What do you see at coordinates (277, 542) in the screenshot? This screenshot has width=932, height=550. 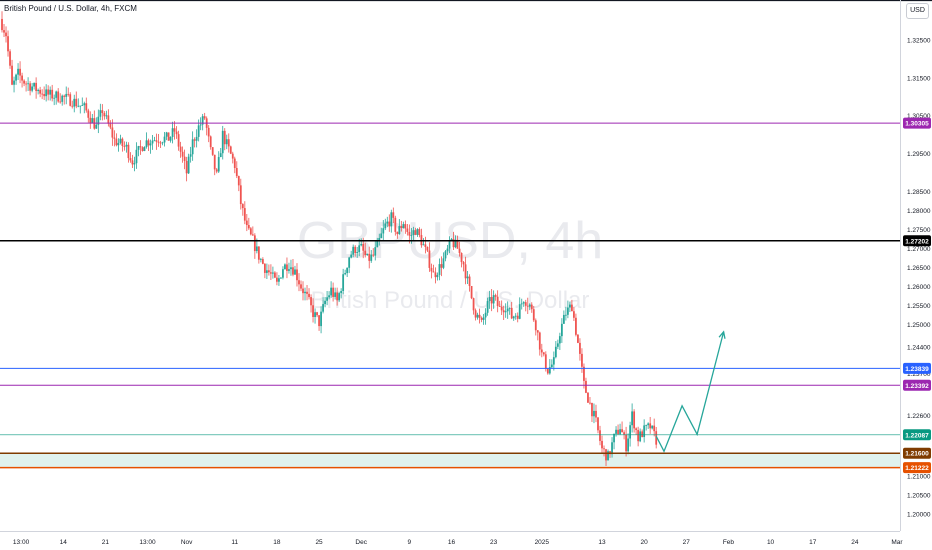 I see `x-tick-label: 18` at bounding box center [277, 542].